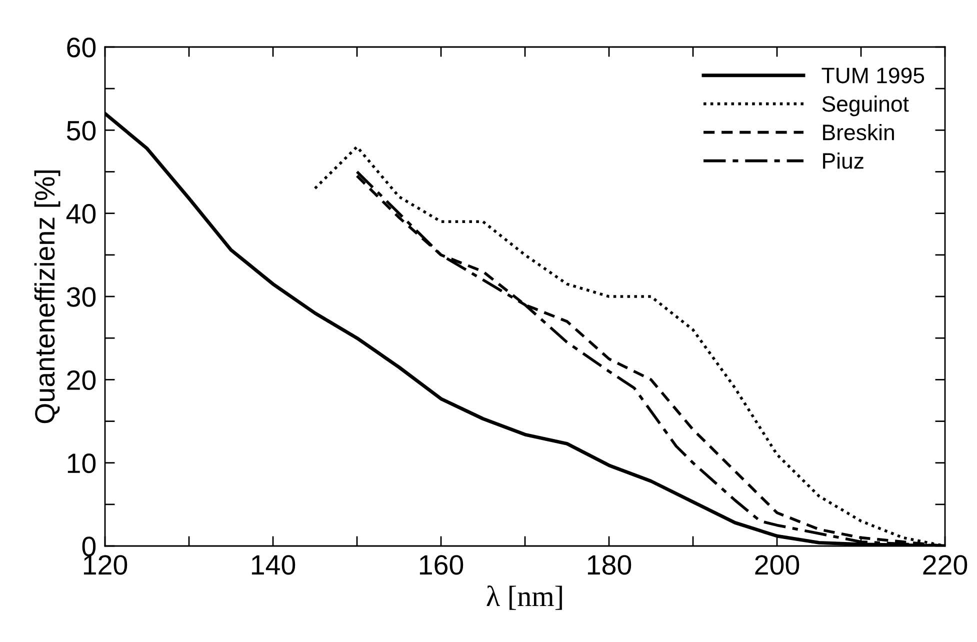  Describe the element at coordinates (873, 76) in the screenshot. I see `legend-label: TUM 1995` at that location.